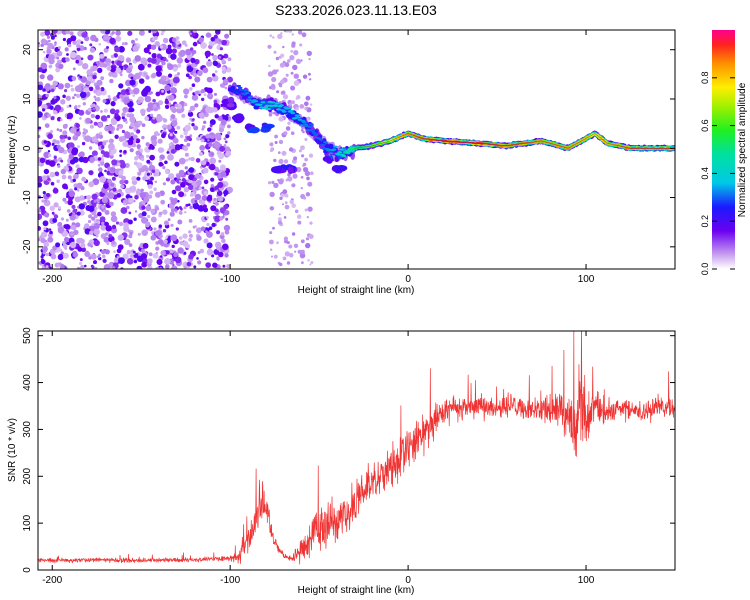 This screenshot has width=750, height=600. What do you see at coordinates (705, 78) in the screenshot?
I see `colorbar-tick-label: 0.8` at bounding box center [705, 78].